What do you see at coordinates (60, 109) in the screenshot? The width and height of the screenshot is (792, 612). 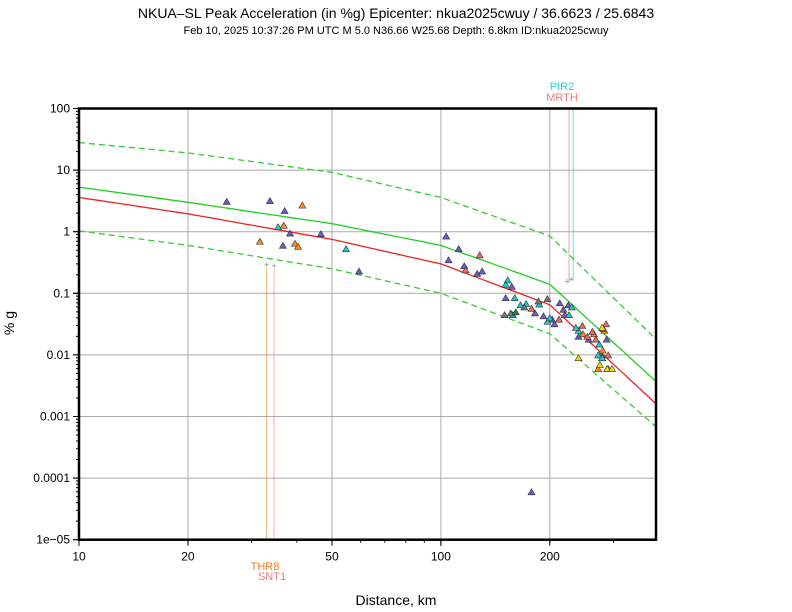 I see `y-tick-label: 100` at bounding box center [60, 109].